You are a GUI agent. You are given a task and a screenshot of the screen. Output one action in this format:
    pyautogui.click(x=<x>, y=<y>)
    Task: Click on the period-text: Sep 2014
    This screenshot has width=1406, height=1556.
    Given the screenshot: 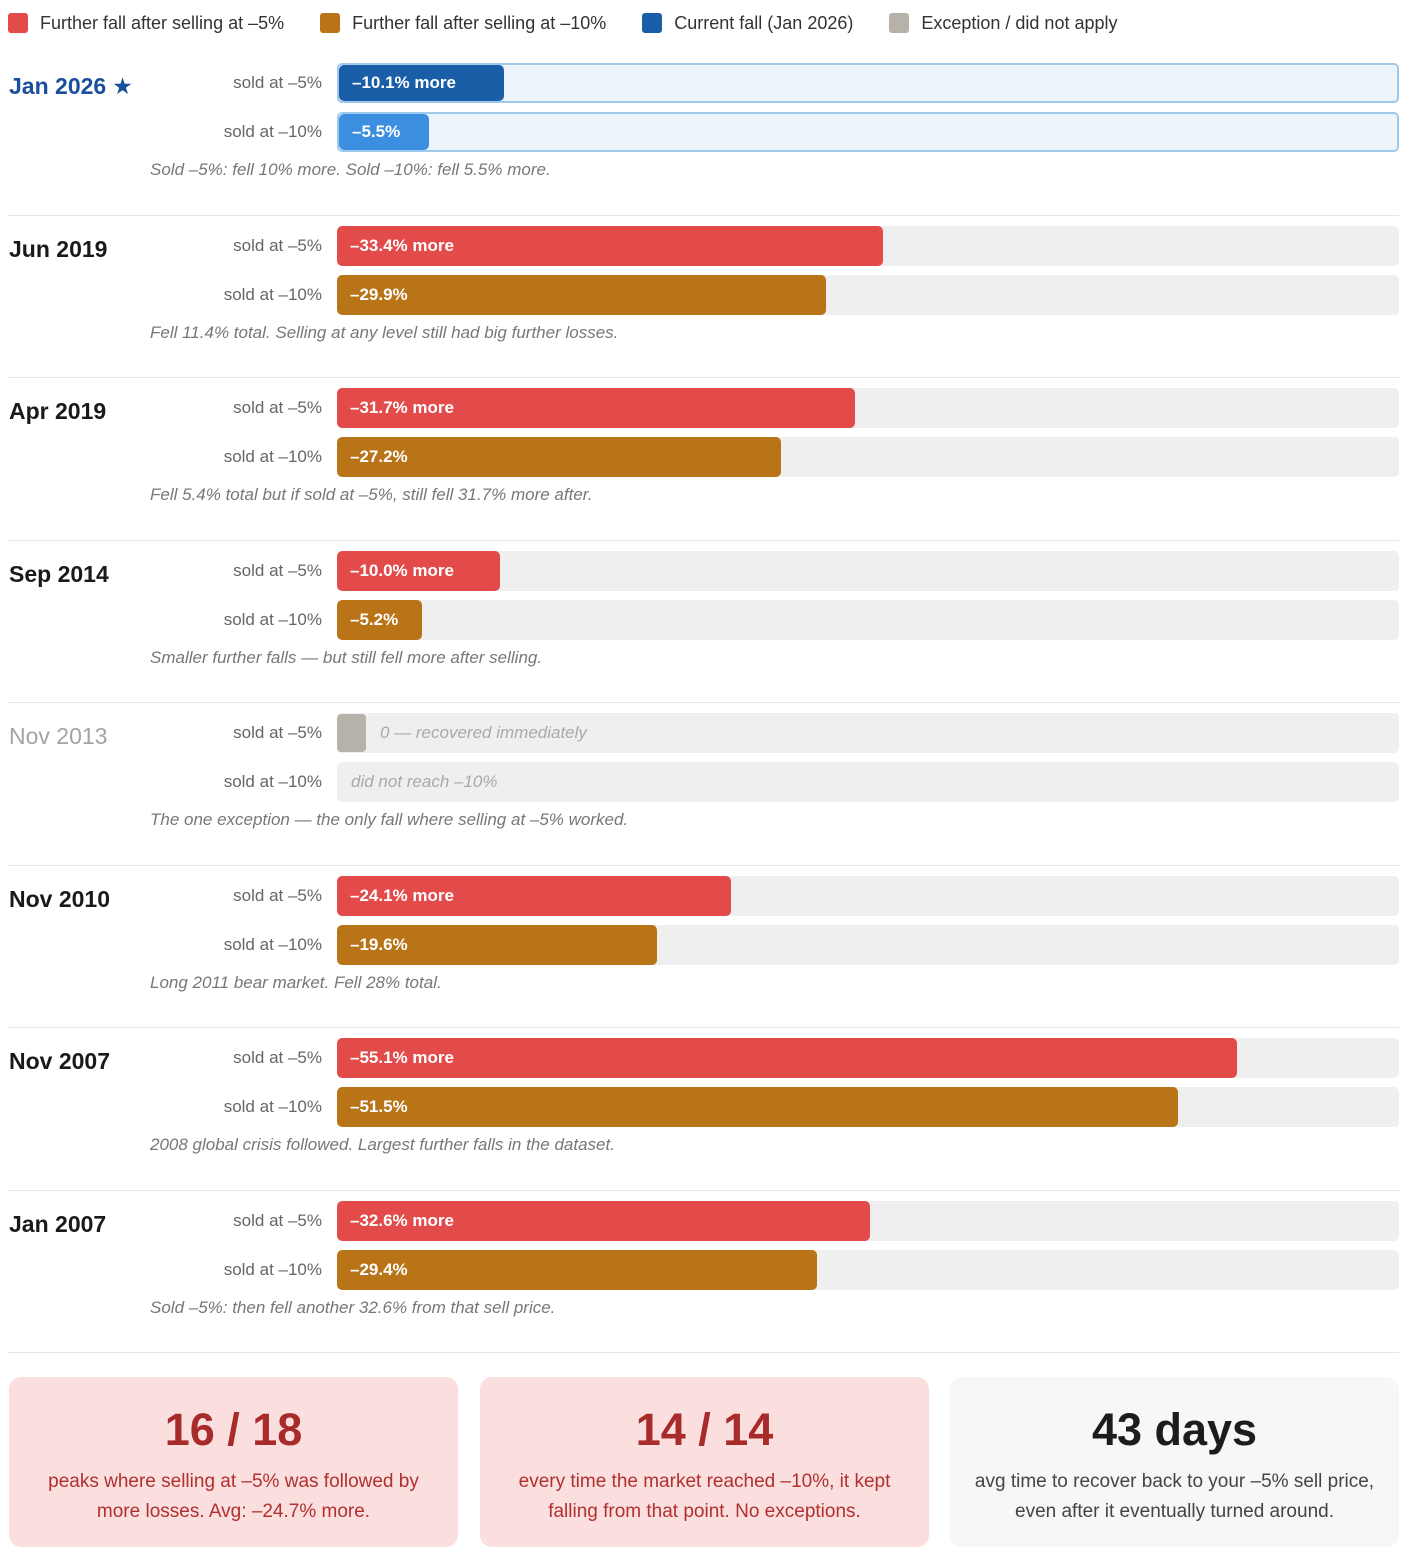 What is the action you would take?
    pyautogui.click(x=59, y=573)
    